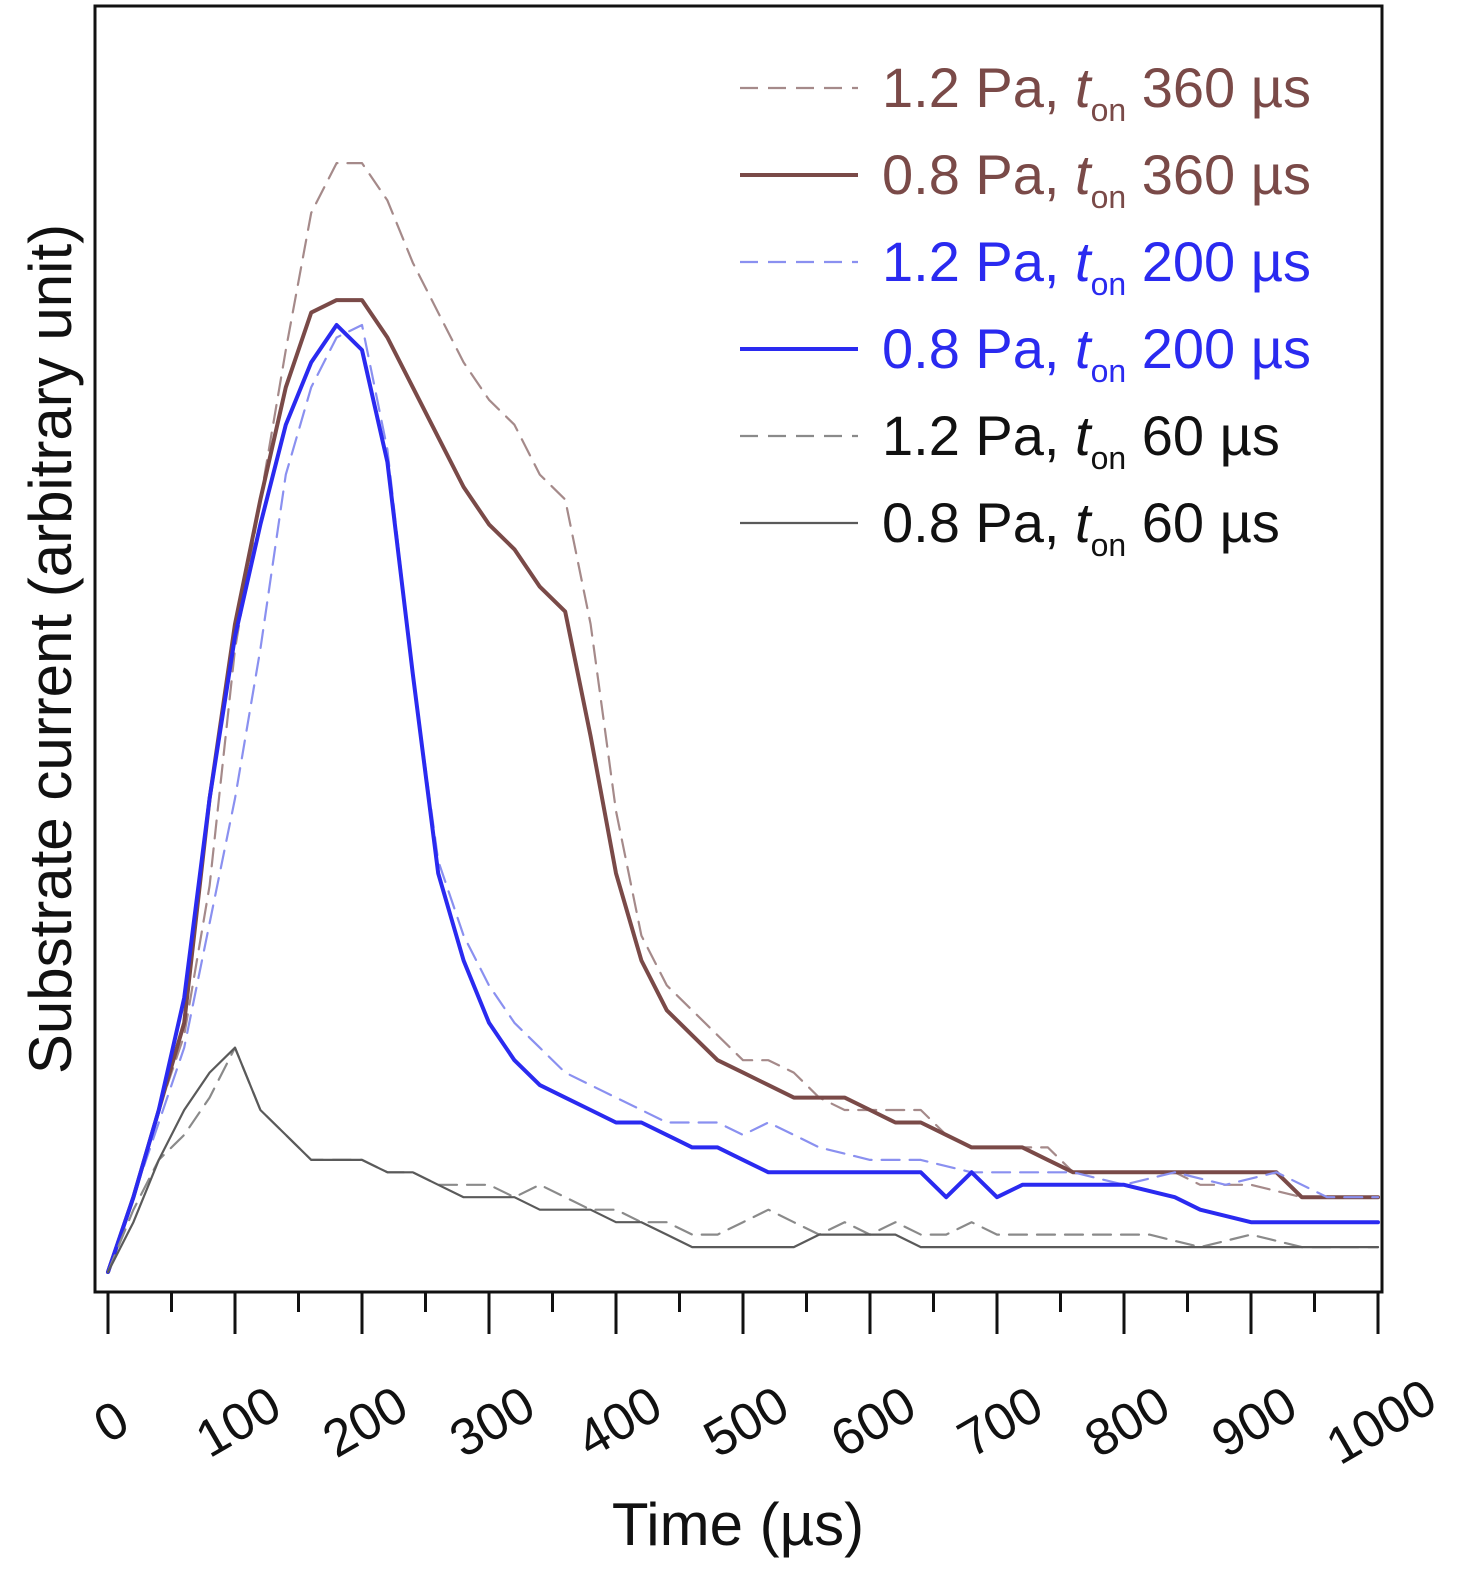  Describe the element at coordinates (1000, 1422) in the screenshot. I see `x-tick-label: 700` at that location.